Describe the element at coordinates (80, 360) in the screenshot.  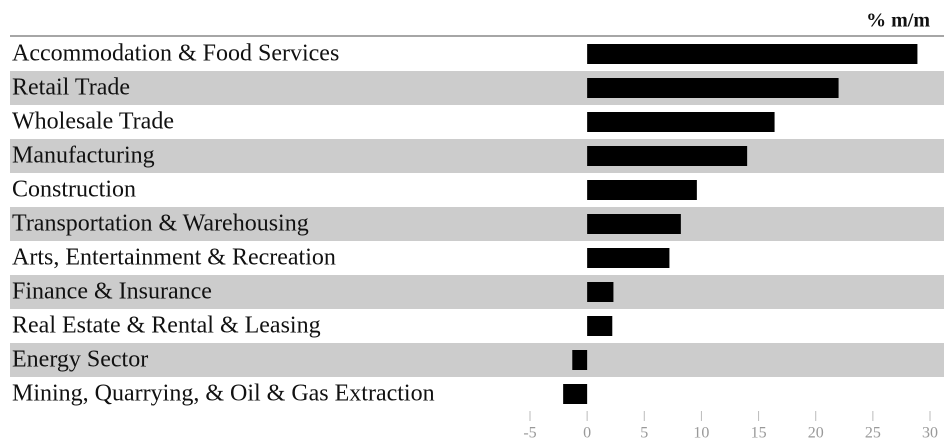
I see `category-label: Energy Sector` at that location.